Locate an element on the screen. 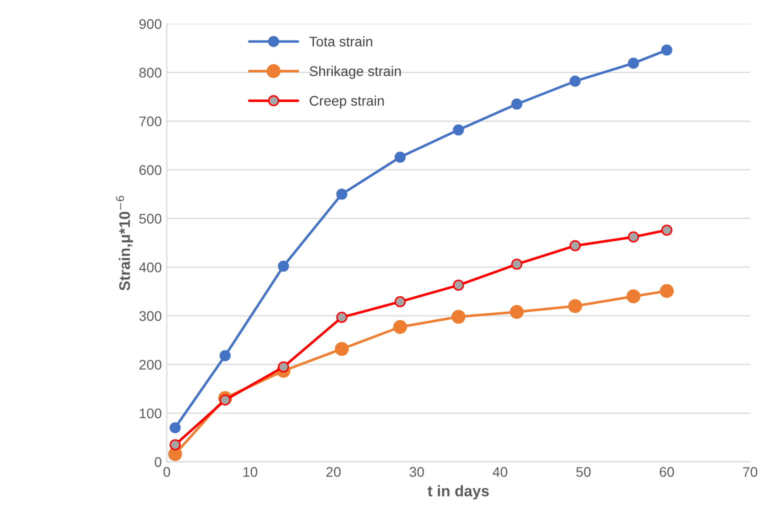  y-tick-label: 400 is located at coordinates (150, 267).